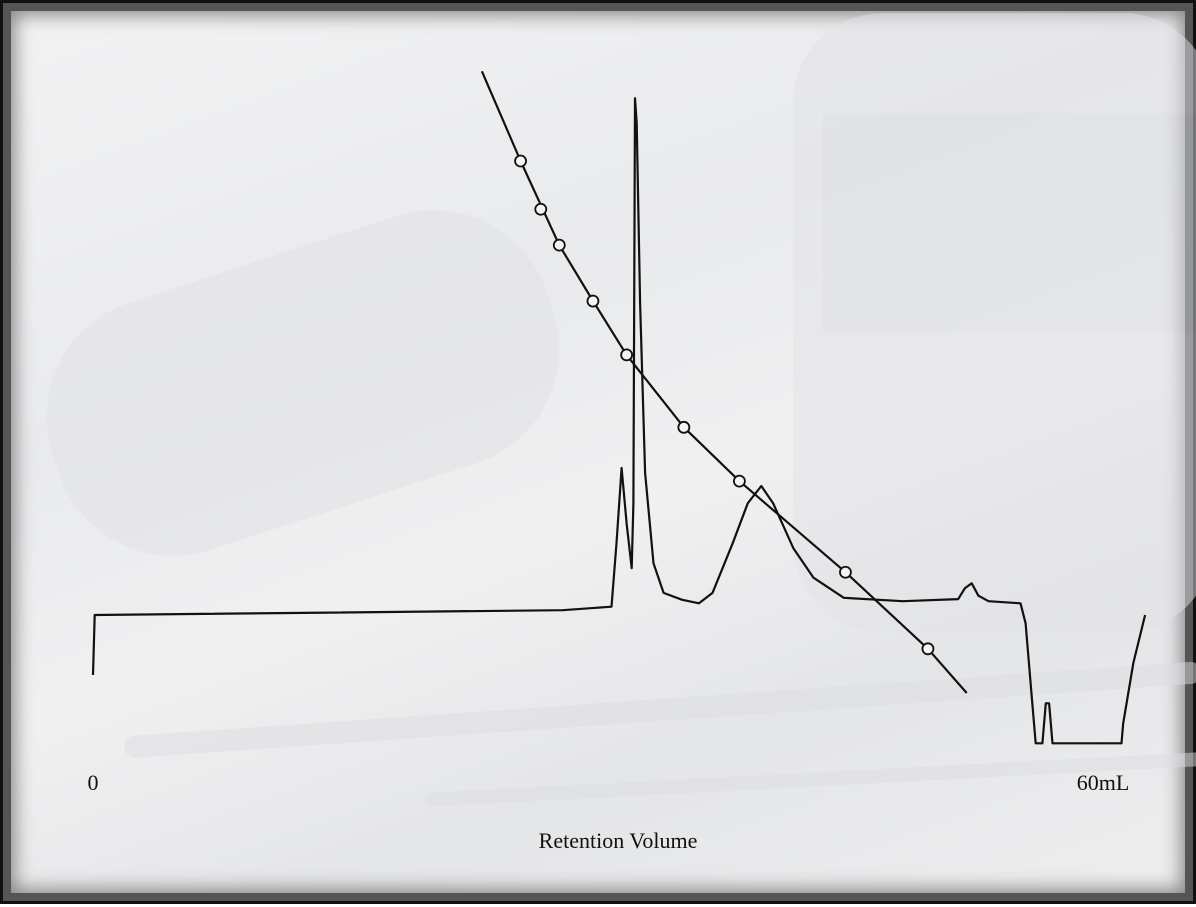 The height and width of the screenshot is (907, 1196). Describe the element at coordinates (1103, 782) in the screenshot. I see `x-tick-label: 60mL` at that location.